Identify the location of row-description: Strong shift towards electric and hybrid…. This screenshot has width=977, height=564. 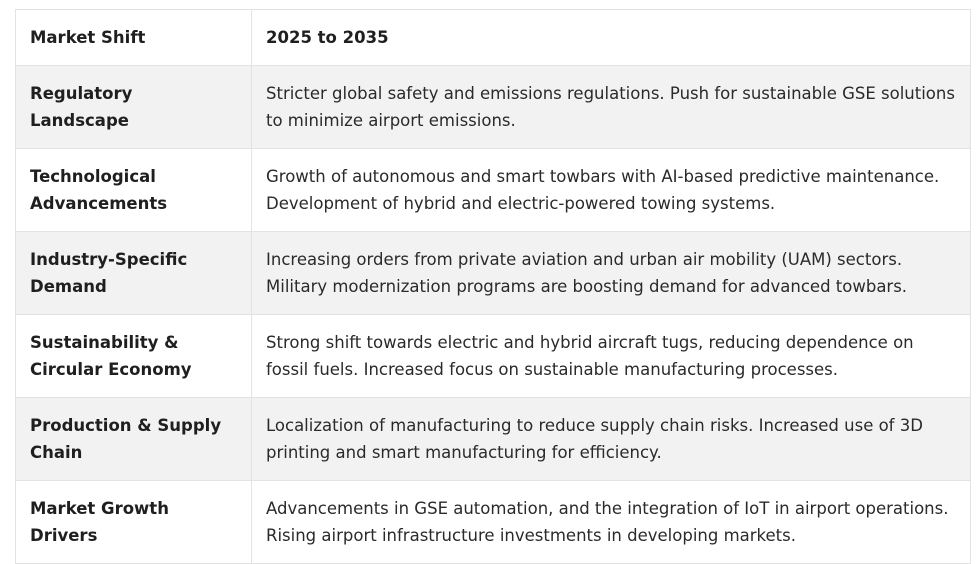
(611, 356).